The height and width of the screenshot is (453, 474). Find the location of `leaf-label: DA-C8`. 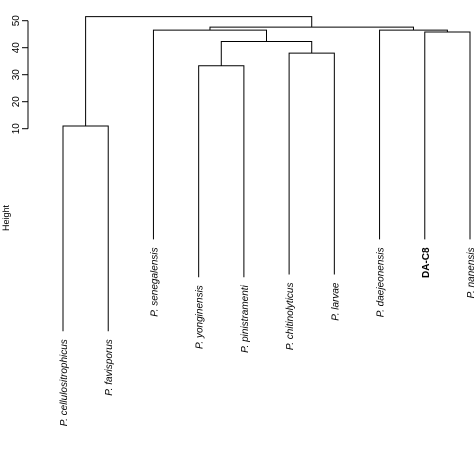

leaf-label: DA-C8 is located at coordinates (426, 262).